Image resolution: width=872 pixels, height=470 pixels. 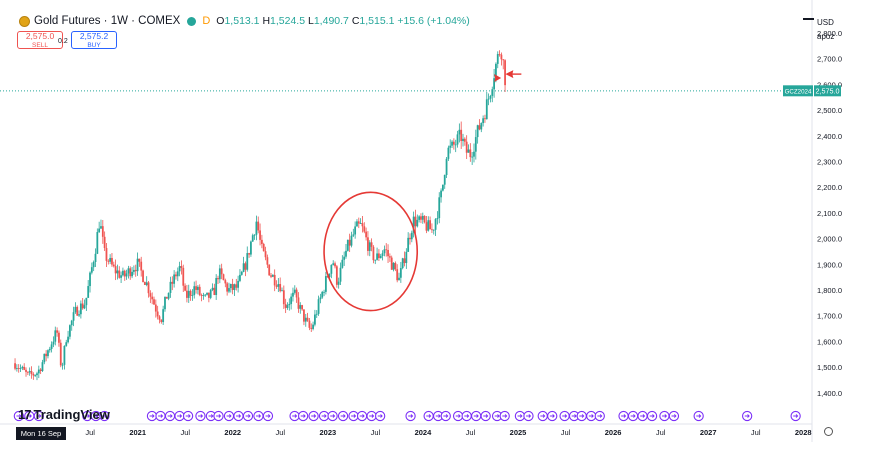 I want to click on annotation-arrow-left, so click(x=509, y=74).